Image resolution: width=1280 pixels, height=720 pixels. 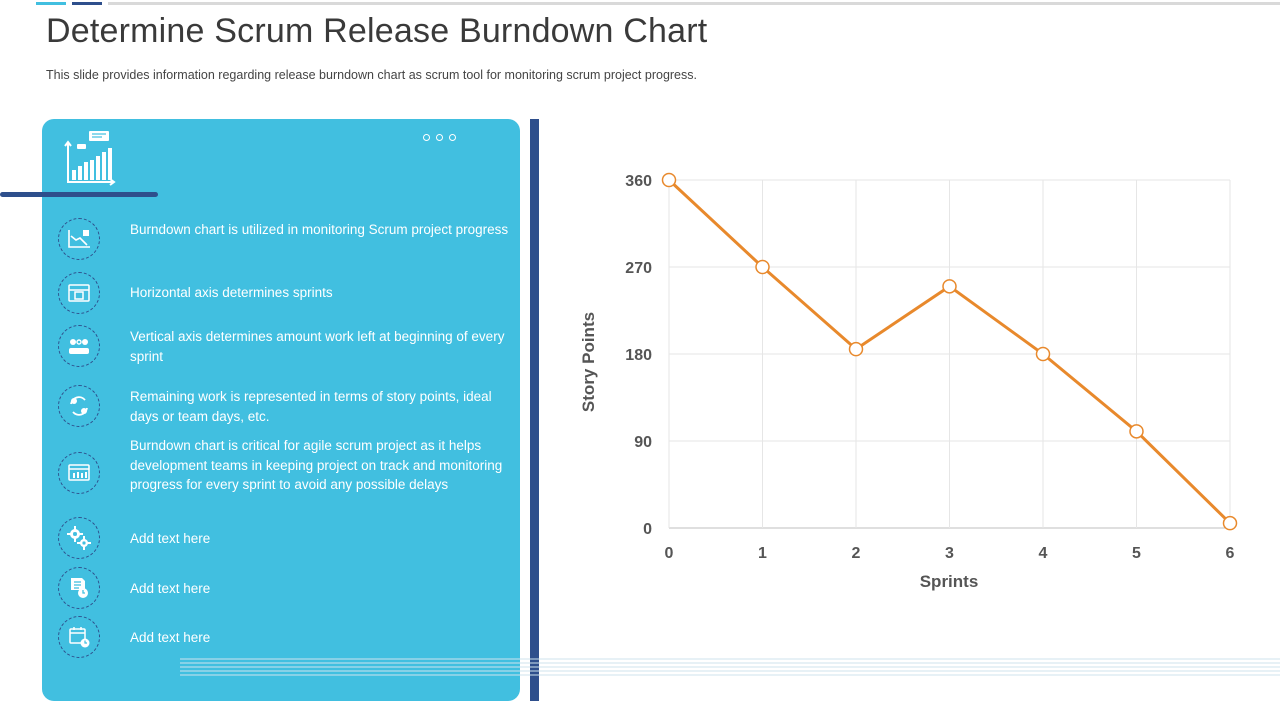 I want to click on x-tick-label: 4, so click(x=1043, y=553).